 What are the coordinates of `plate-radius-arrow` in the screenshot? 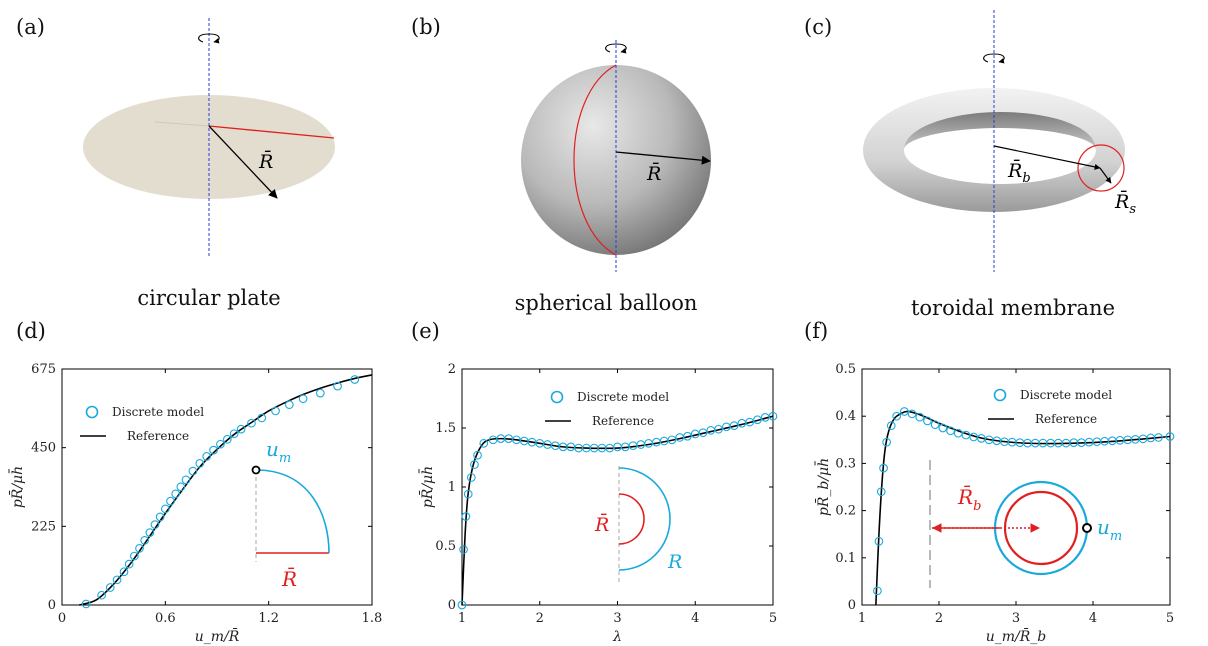 It's located at (243, 162).